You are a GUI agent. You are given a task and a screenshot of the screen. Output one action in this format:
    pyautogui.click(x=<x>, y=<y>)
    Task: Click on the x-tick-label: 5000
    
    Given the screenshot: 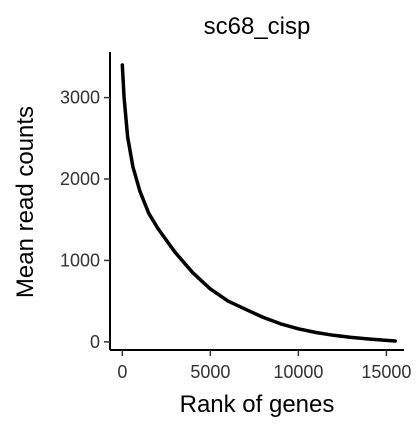 What is the action you would take?
    pyautogui.click(x=210, y=372)
    